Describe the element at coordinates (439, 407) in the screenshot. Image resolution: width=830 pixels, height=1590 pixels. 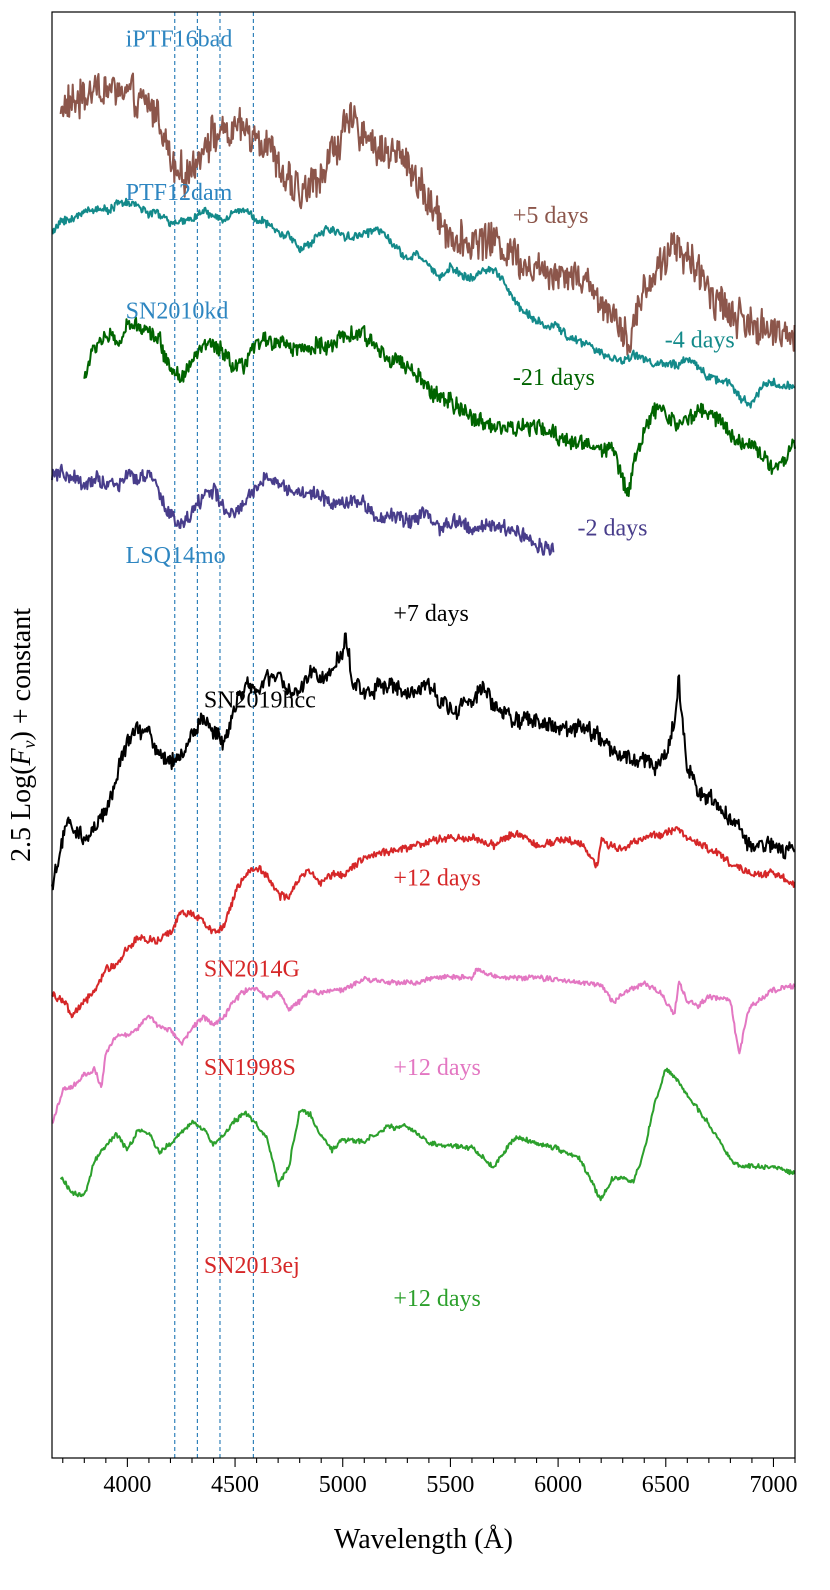
I see `series-sn2010kd` at that location.